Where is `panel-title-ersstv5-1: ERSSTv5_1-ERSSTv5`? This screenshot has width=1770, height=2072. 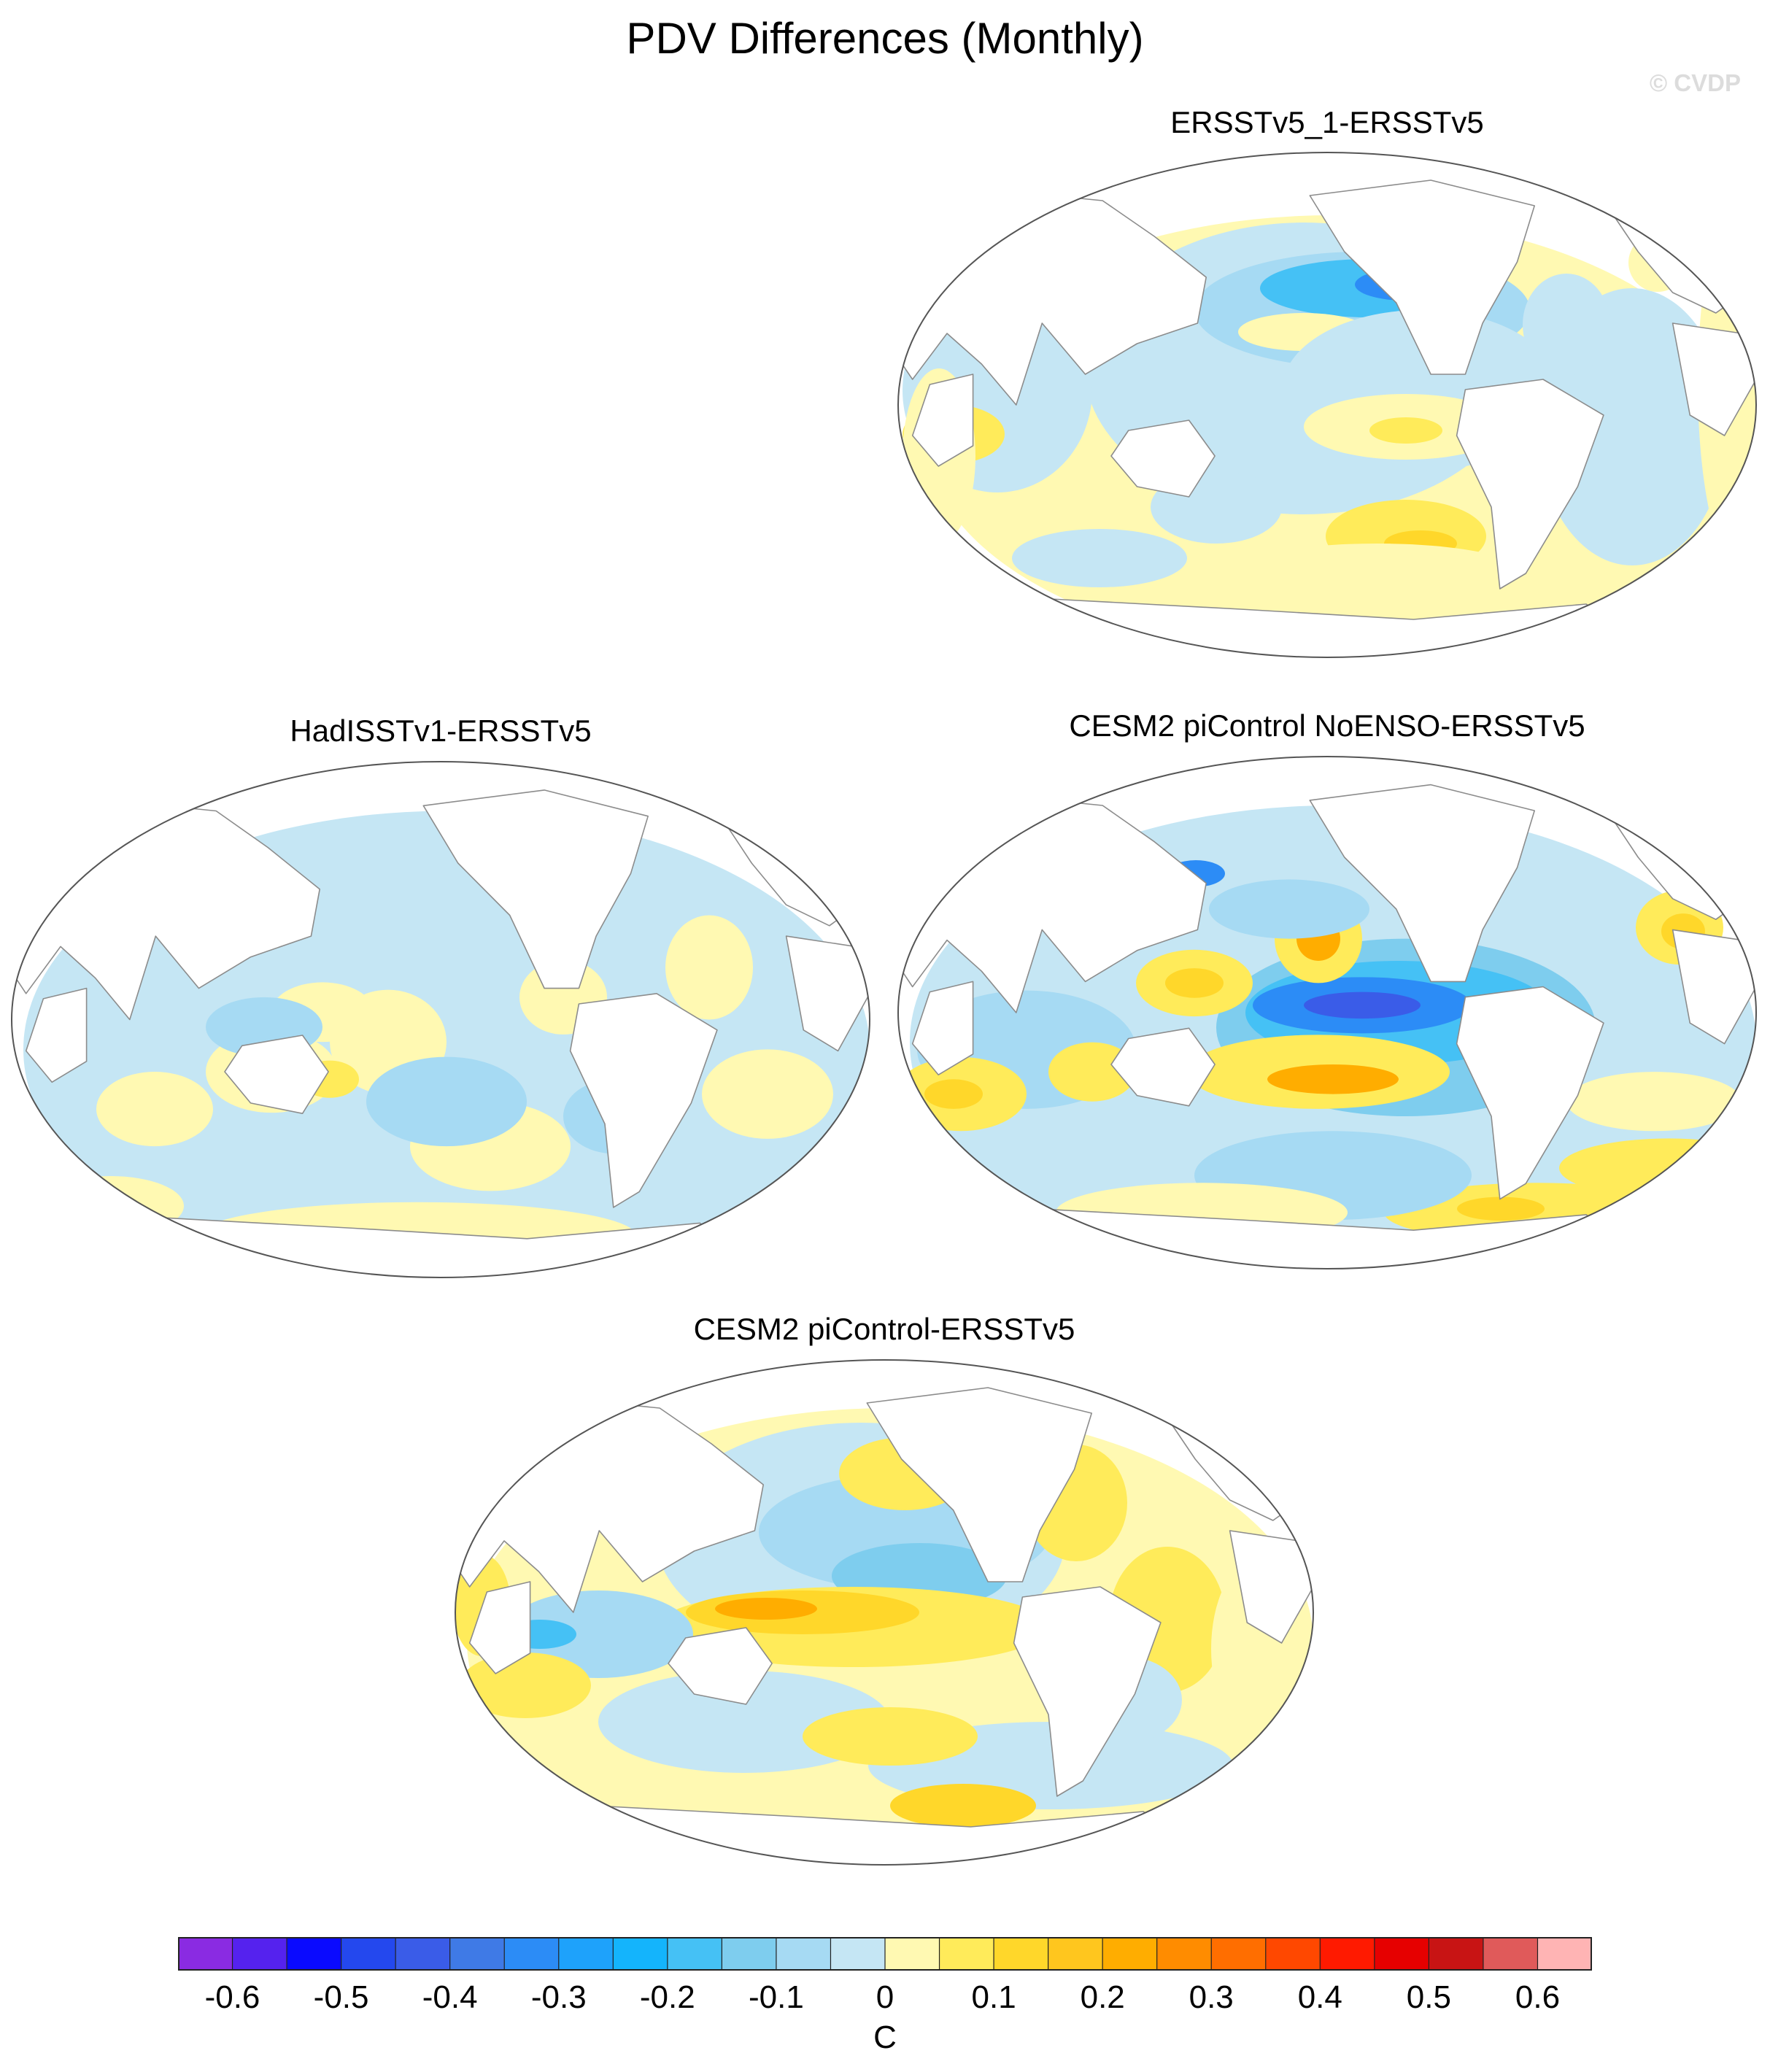 panel-title-ersstv5-1: ERSSTv5_1-ERSSTv5 is located at coordinates (1327, 122).